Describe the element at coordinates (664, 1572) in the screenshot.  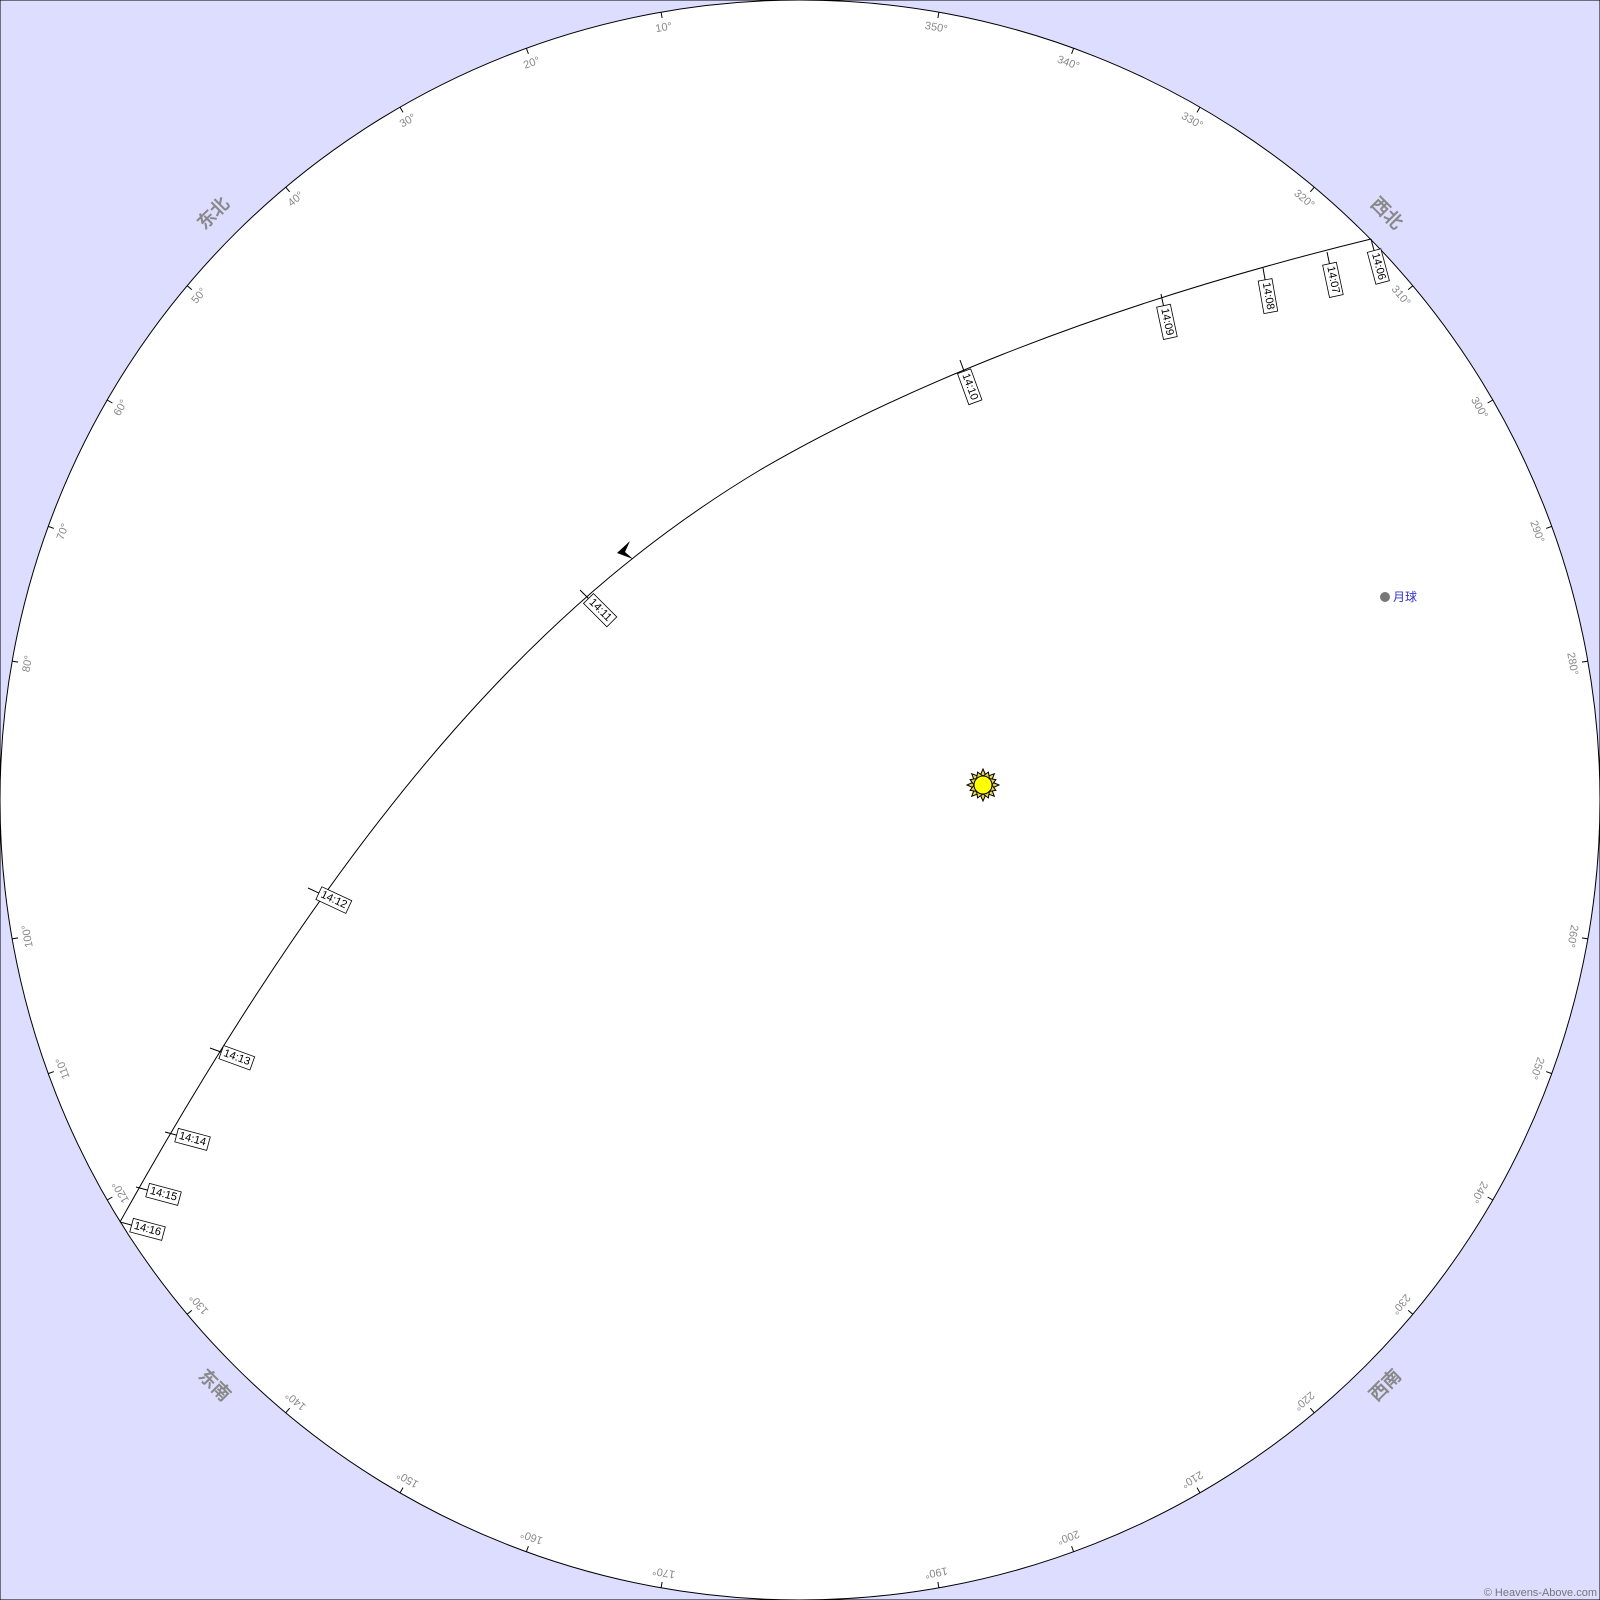
I see `degree-label: 170°` at that location.